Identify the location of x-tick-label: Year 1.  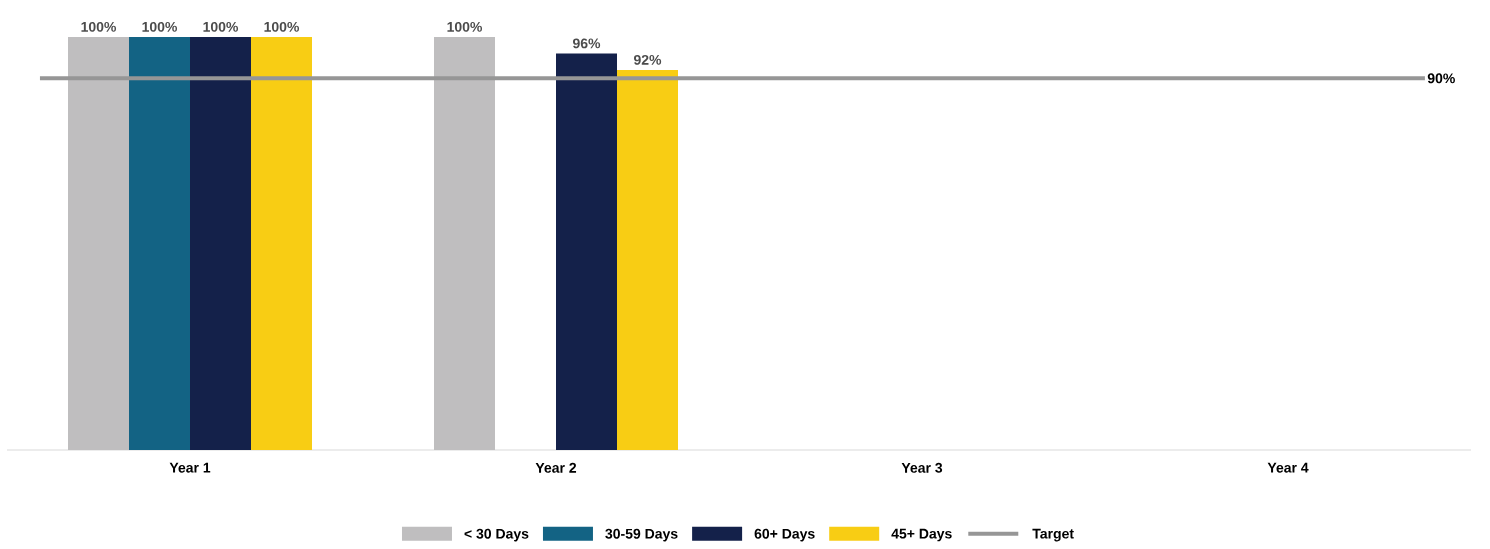
(190, 467).